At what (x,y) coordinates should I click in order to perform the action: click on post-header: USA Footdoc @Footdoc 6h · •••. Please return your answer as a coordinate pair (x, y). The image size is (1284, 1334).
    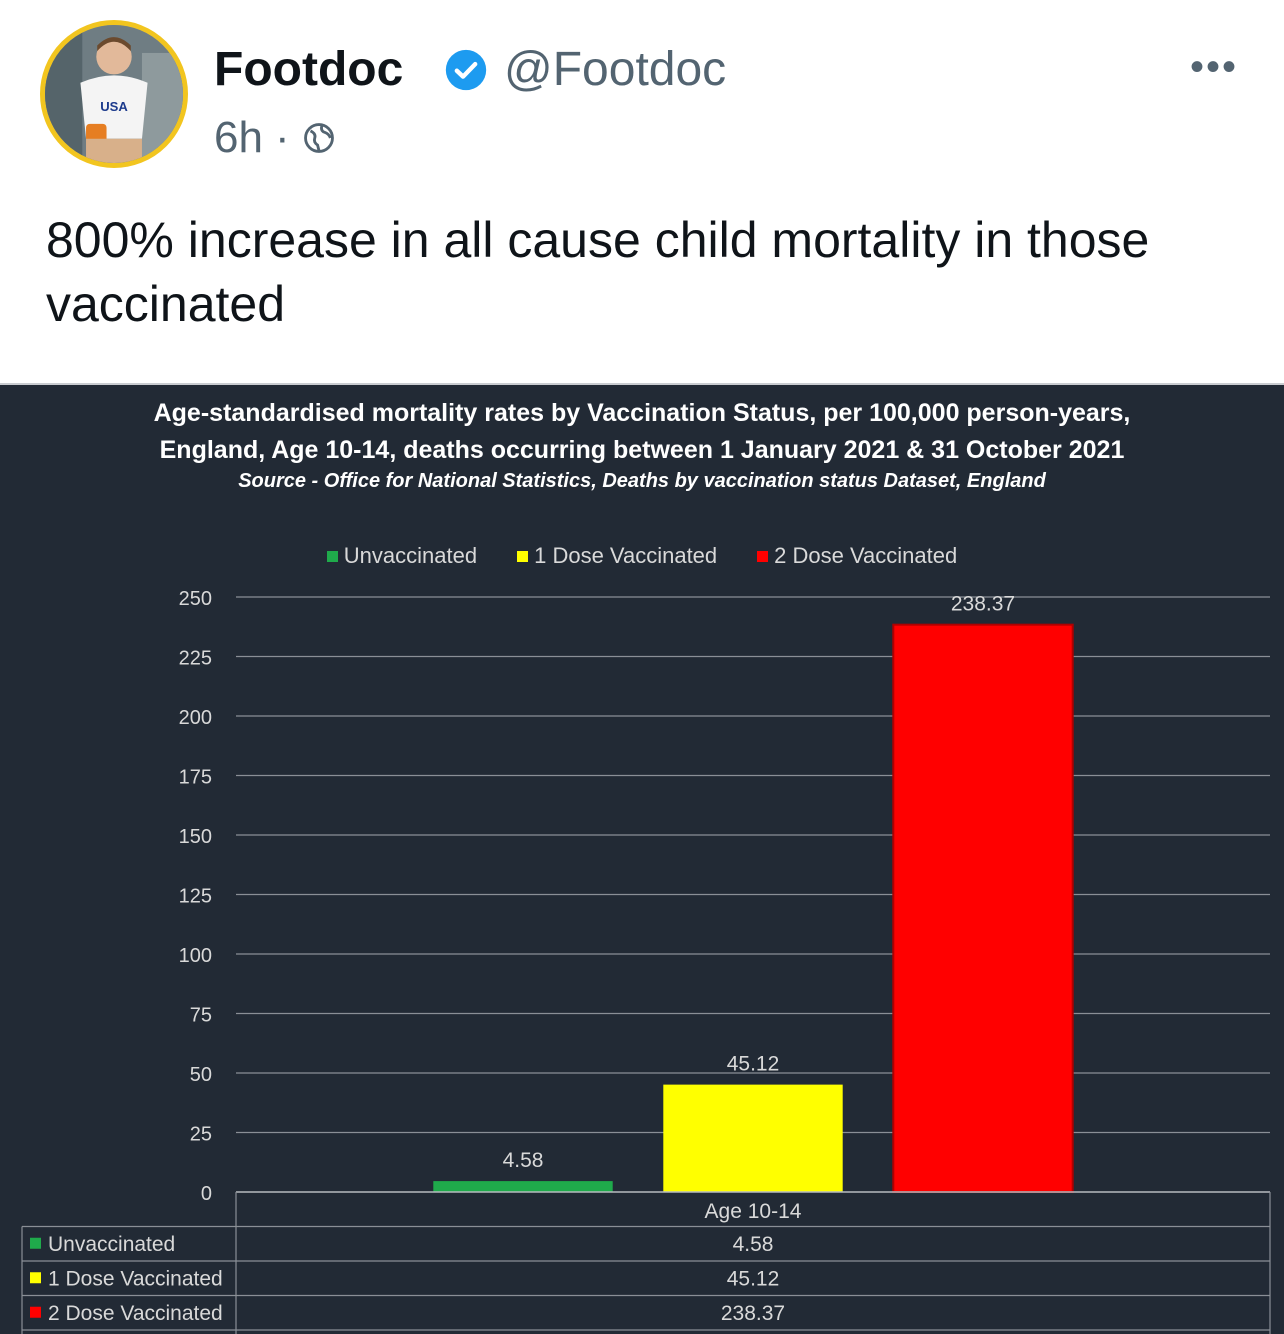
    Looking at the image, I should click on (642, 100).